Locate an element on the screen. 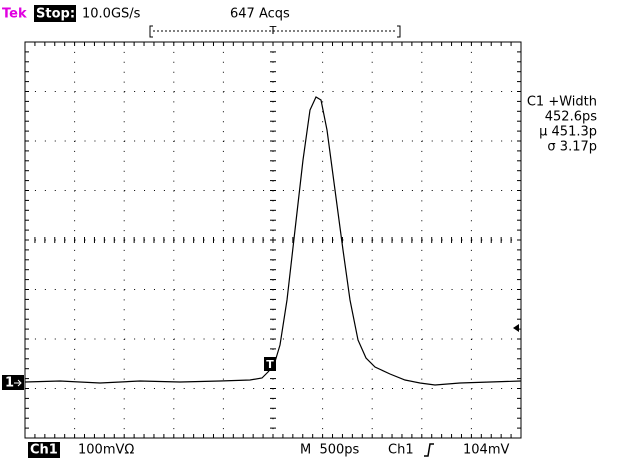 Image resolution: width=628 pixels, height=462 pixels. status-box is located at coordinates (55, 13).